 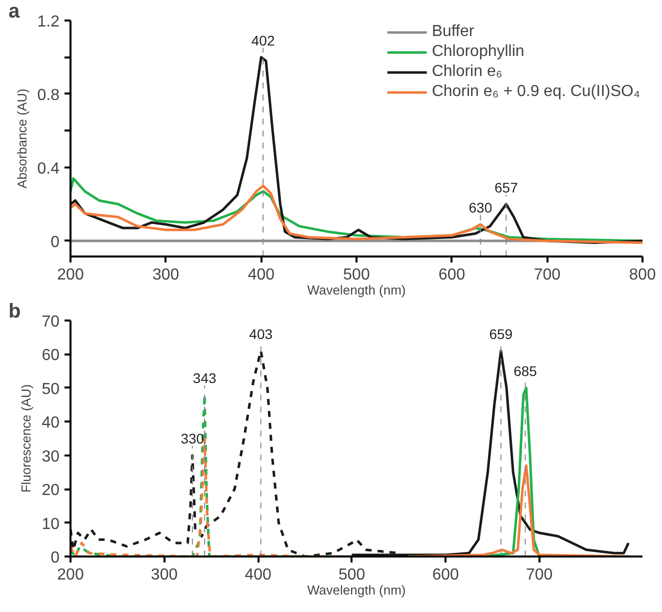 What do you see at coordinates (51, 355) in the screenshot?
I see `y-tick-label: 60` at bounding box center [51, 355].